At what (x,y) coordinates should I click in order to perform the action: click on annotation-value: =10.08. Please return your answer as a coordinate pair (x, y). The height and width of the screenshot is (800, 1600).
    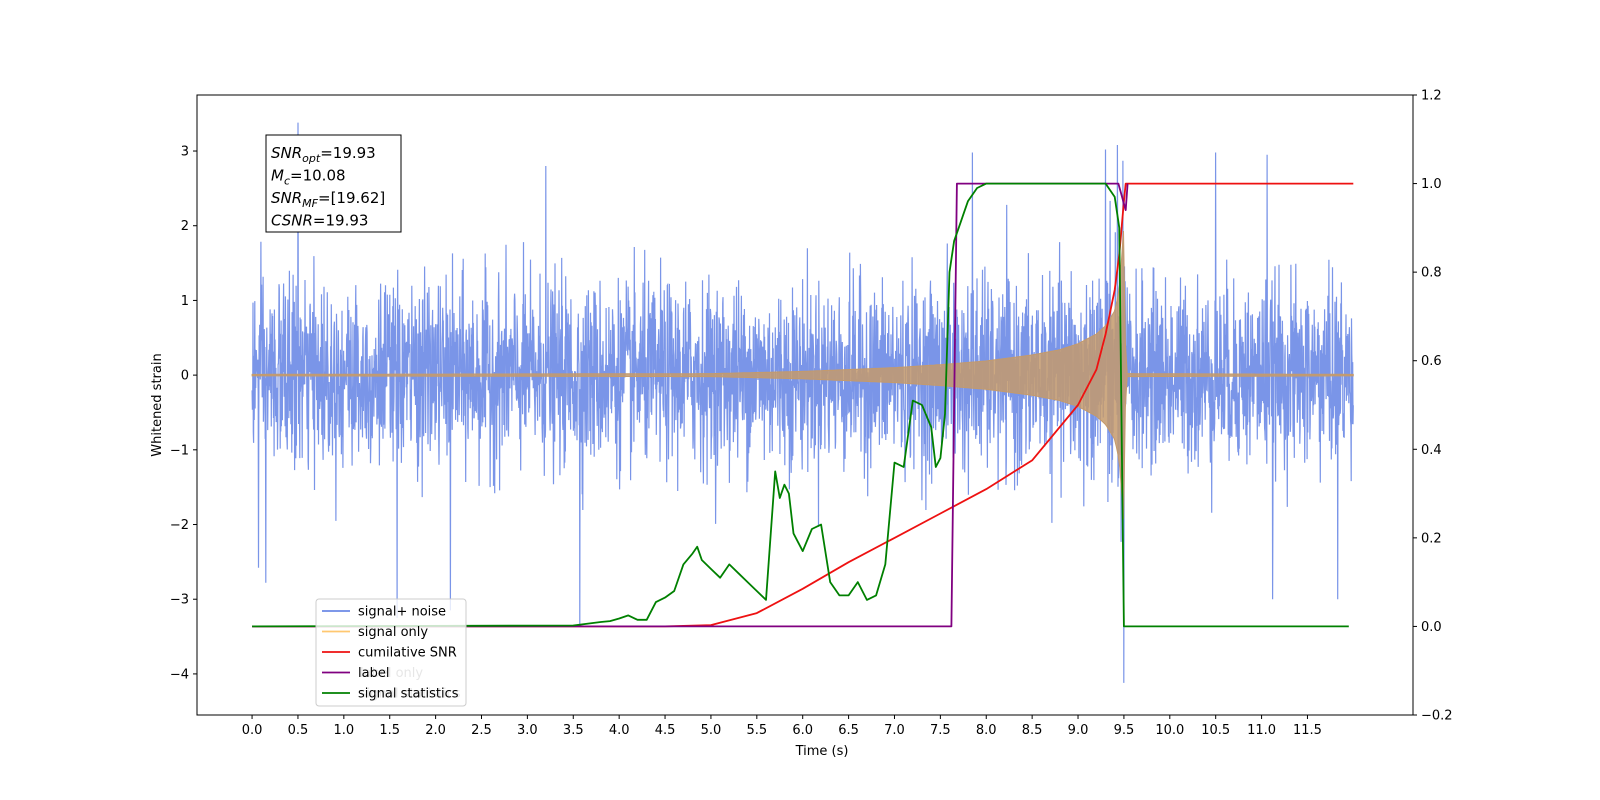
    Looking at the image, I should click on (318, 176).